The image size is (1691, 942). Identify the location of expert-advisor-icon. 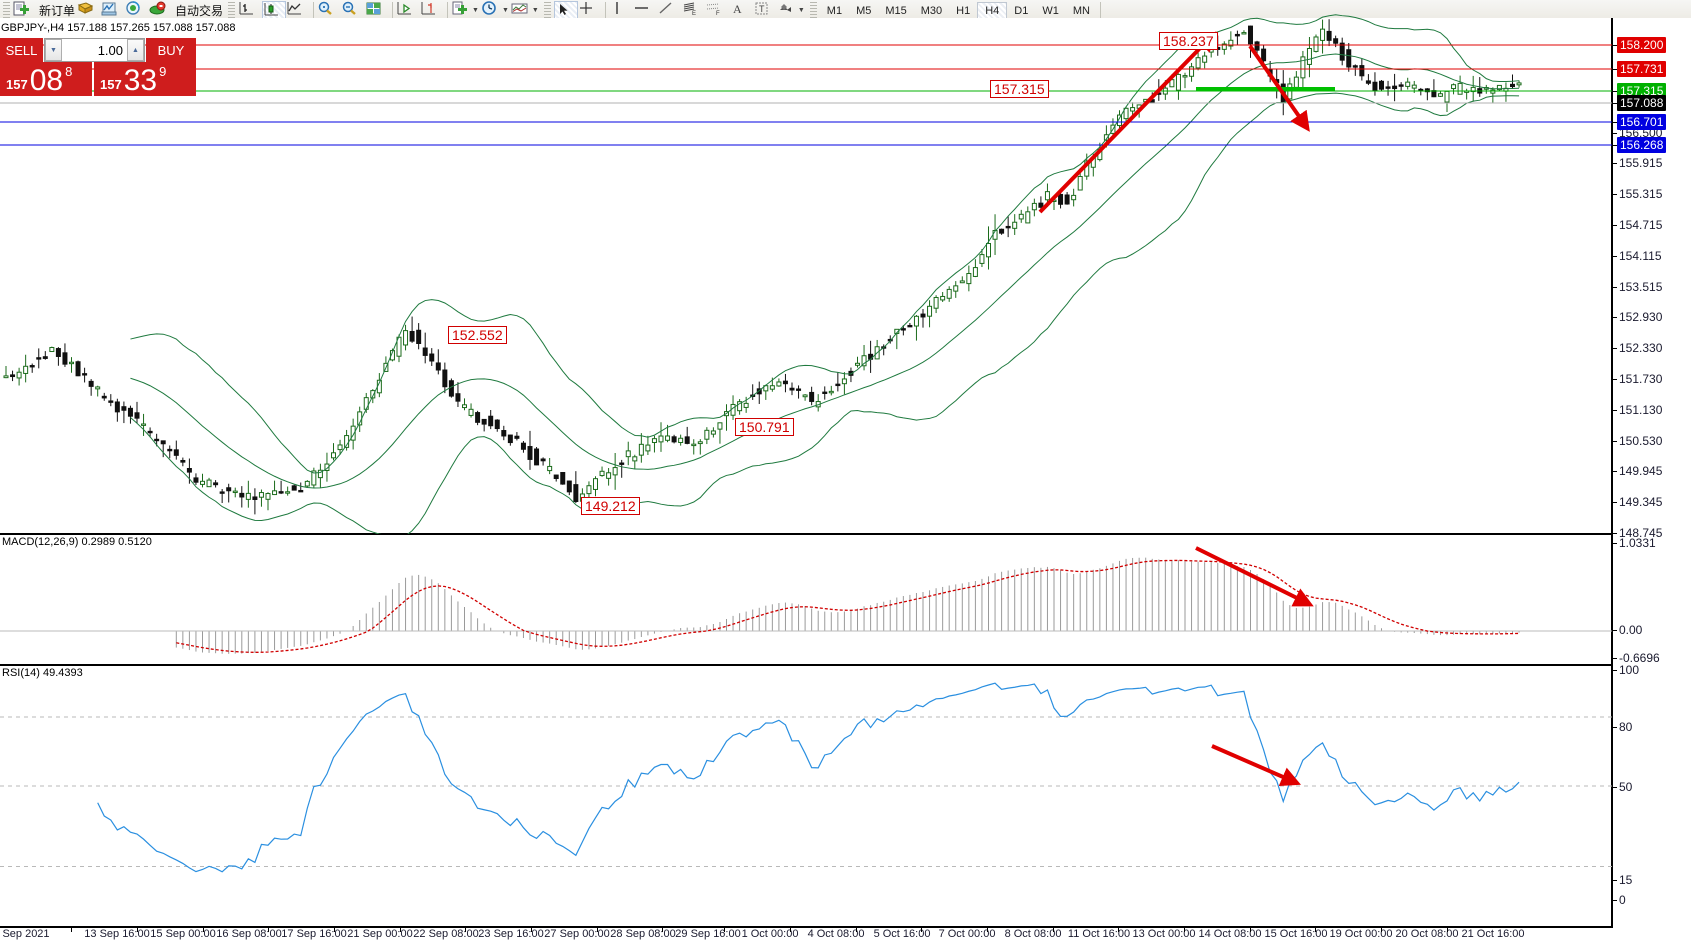
(89, 10).